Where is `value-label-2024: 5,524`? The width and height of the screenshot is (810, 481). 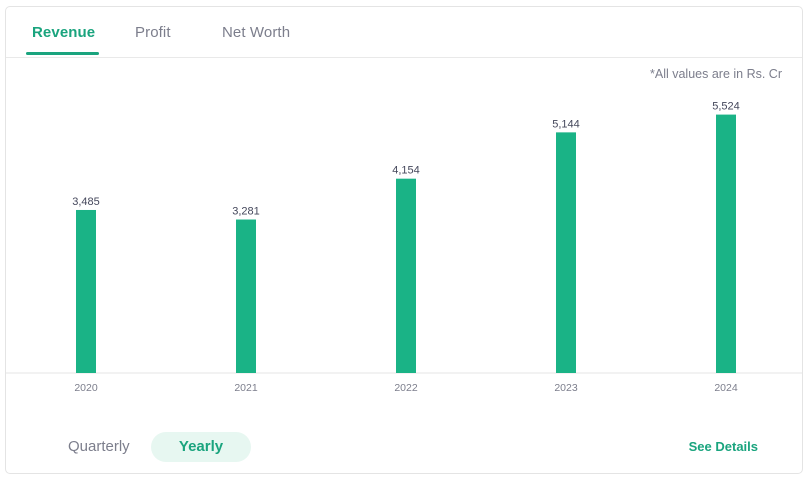
value-label-2024: 5,524 is located at coordinates (726, 107).